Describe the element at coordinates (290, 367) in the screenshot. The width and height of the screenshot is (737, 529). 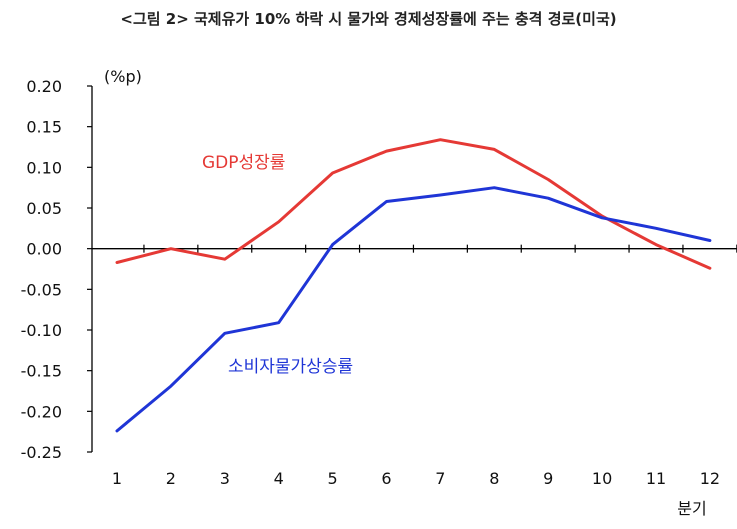
I see `series-label-cpi: 소비자물가상승률` at that location.